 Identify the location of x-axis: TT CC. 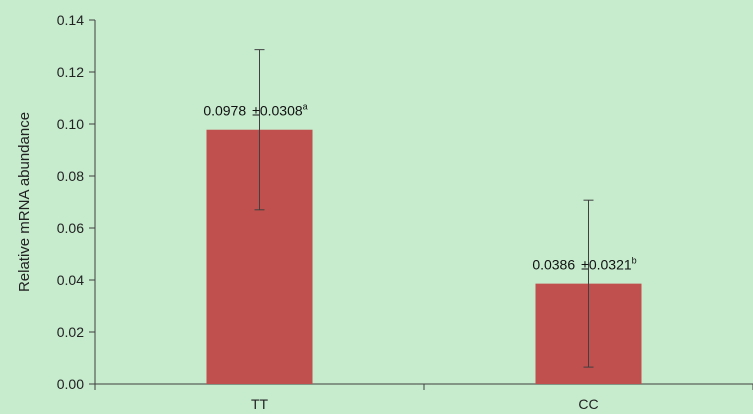
(423, 397).